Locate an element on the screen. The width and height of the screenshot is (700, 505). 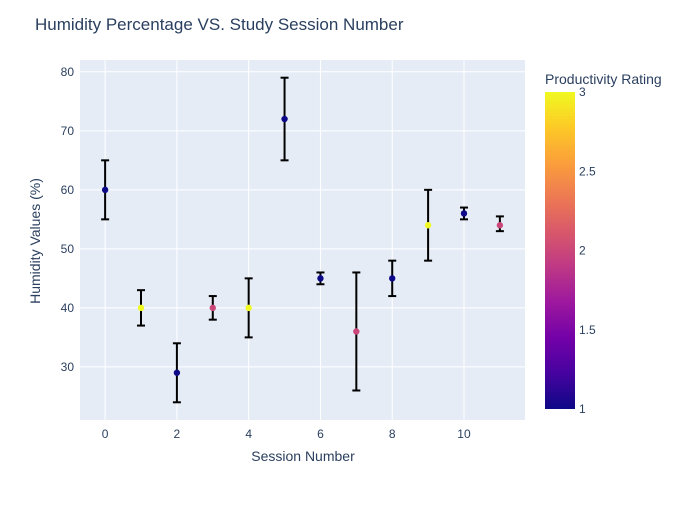
y-axis-label: Humidity Values (%) is located at coordinates (35, 241).